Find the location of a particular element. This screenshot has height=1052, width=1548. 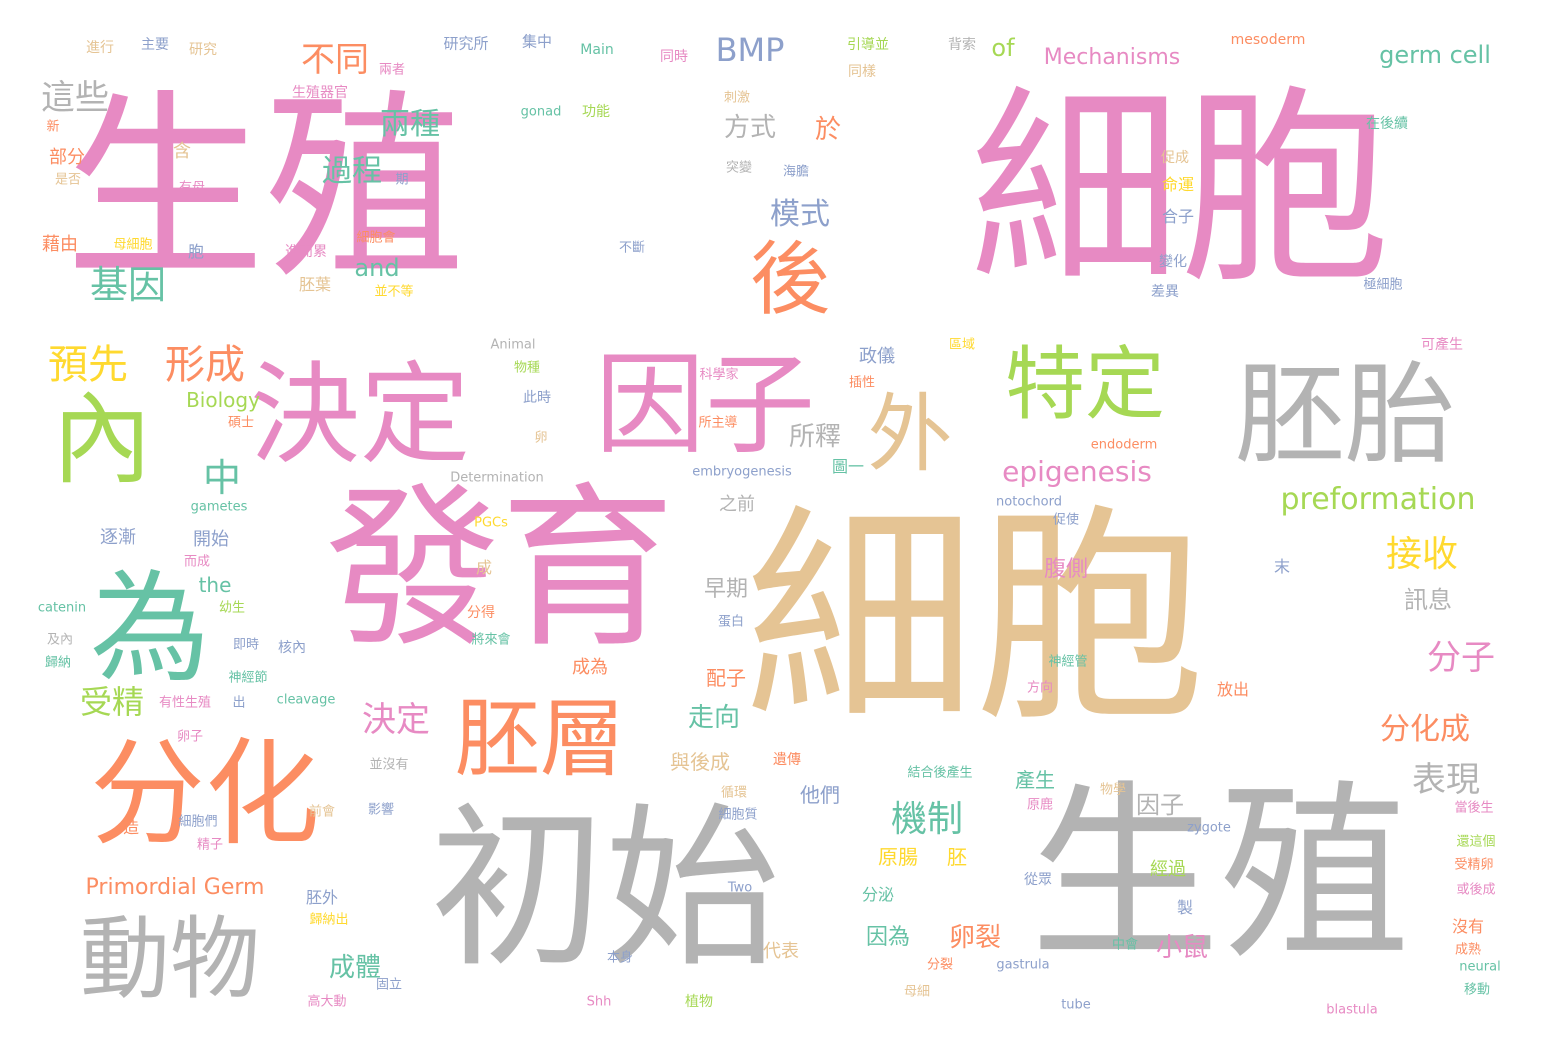

word: mesoderm is located at coordinates (1268, 40).